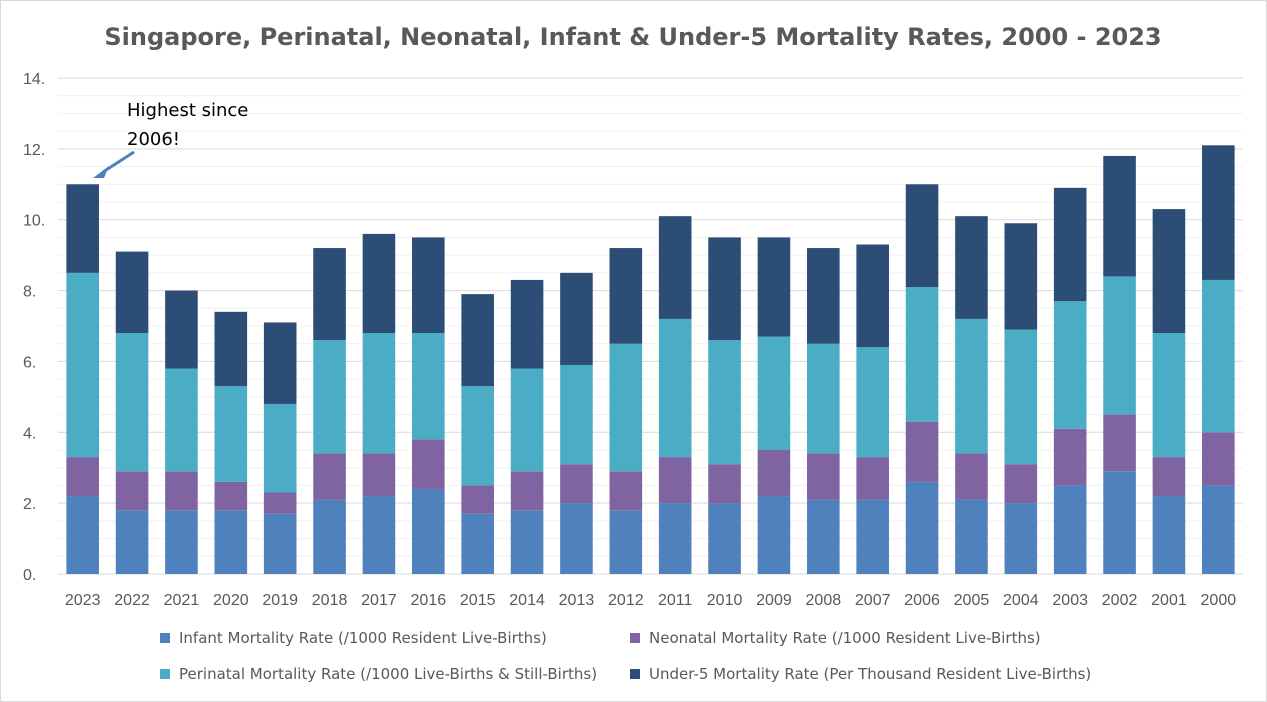 This screenshot has height=702, width=1267. Describe the element at coordinates (1120, 600) in the screenshot. I see `x-tick-label: 2002` at that location.